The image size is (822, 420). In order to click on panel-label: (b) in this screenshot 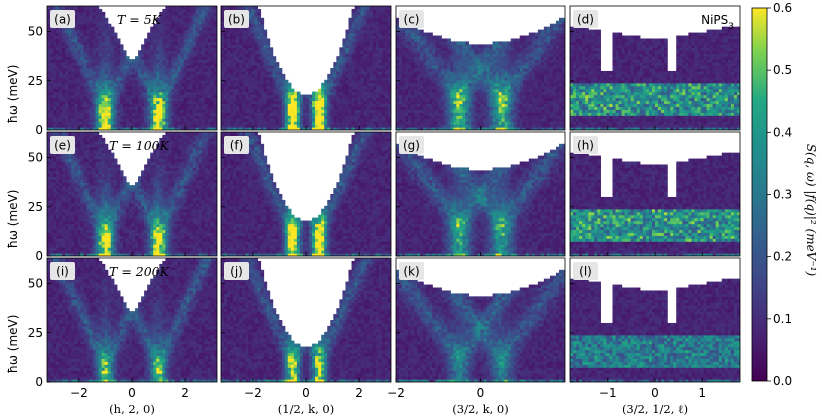, I will do `click(236, 20)`.